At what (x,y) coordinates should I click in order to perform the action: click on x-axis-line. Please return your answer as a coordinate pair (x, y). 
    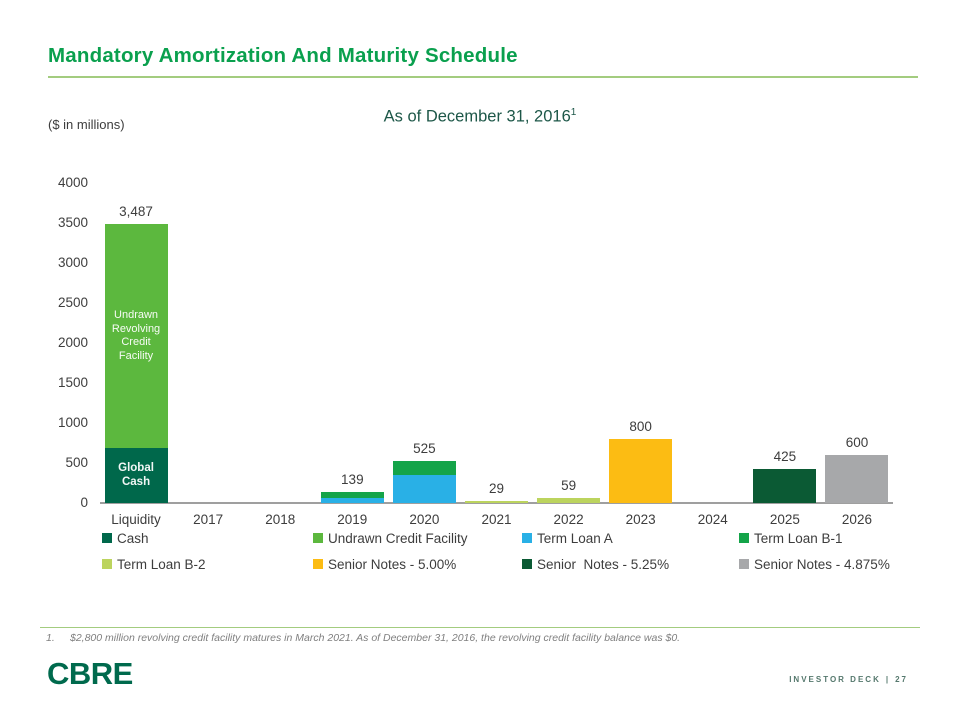
    Looking at the image, I should click on (496, 503).